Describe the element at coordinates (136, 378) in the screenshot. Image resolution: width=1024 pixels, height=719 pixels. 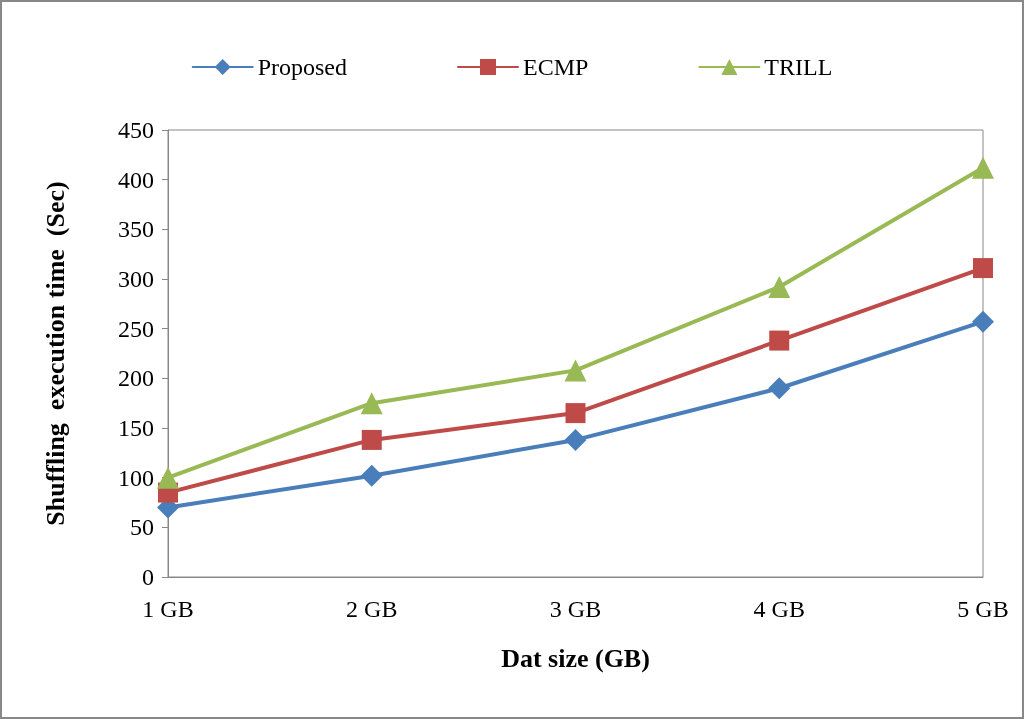
I see `y-tick-label: 200` at that location.